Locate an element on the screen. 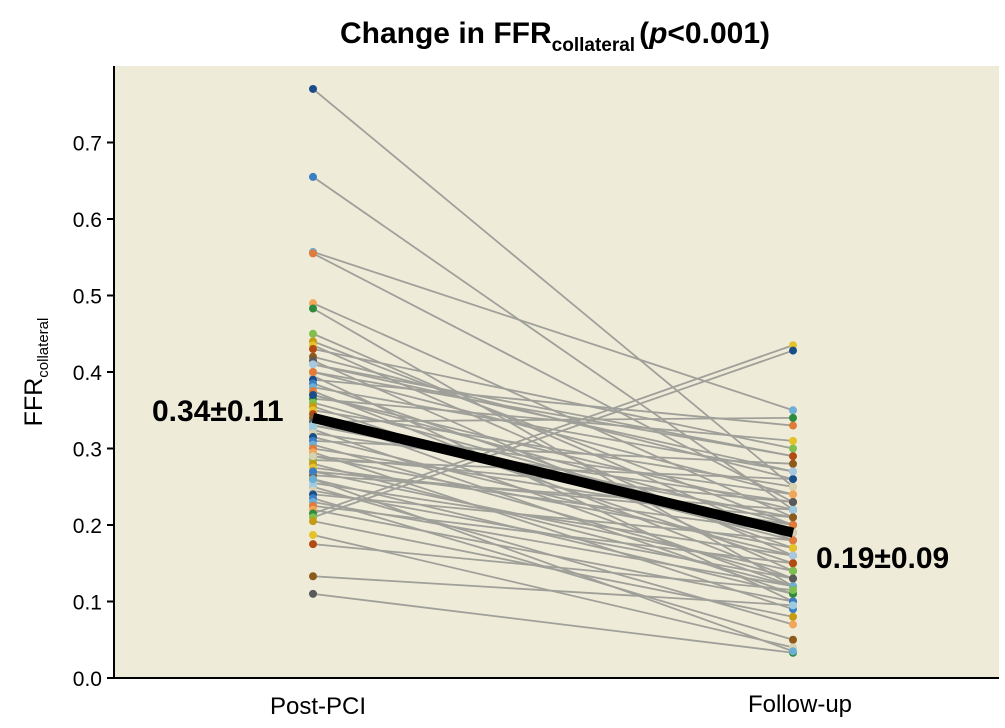 The height and width of the screenshot is (728, 1005). title-p-italic: p is located at coordinates (657, 33).